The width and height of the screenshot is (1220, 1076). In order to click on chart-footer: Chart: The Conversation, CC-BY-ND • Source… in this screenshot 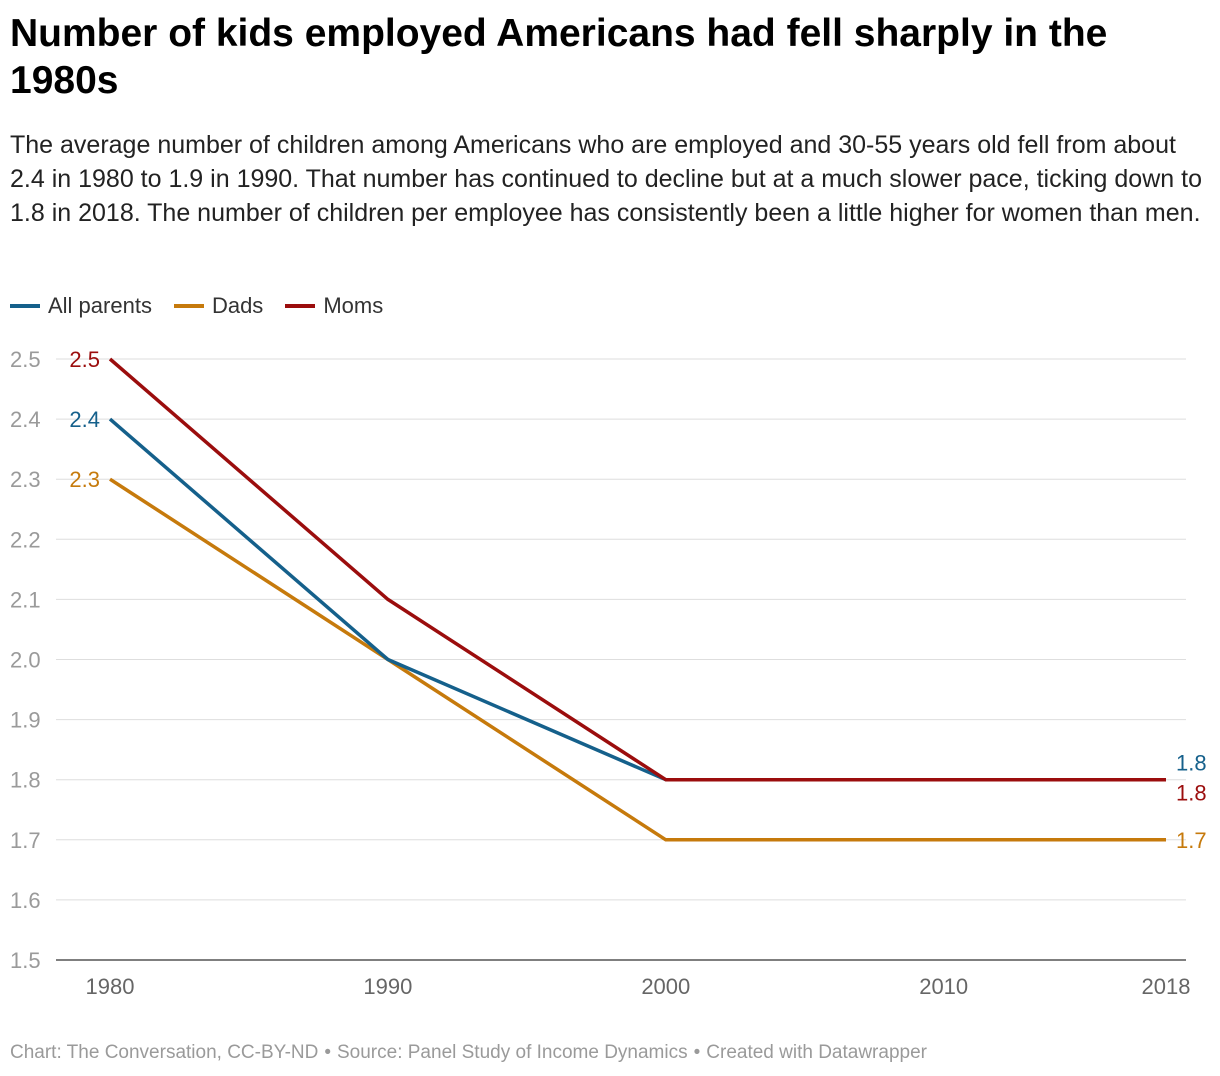, I will do `click(468, 1053)`.